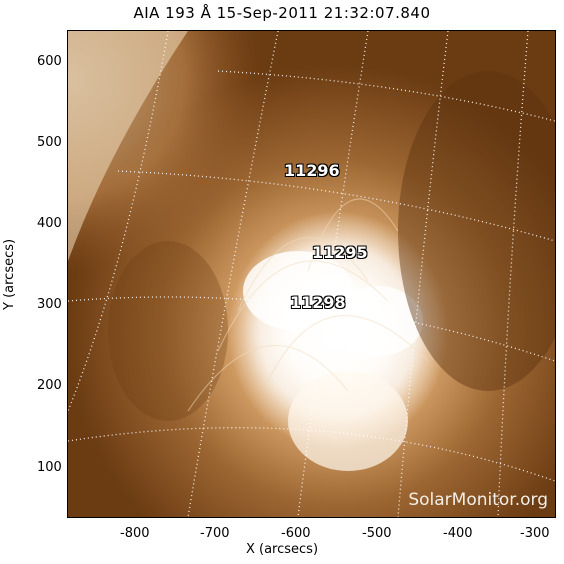 Image resolution: width=564 pixels, height=564 pixels. I want to click on y-axis-label: Y (arcsecs), so click(9, 274).